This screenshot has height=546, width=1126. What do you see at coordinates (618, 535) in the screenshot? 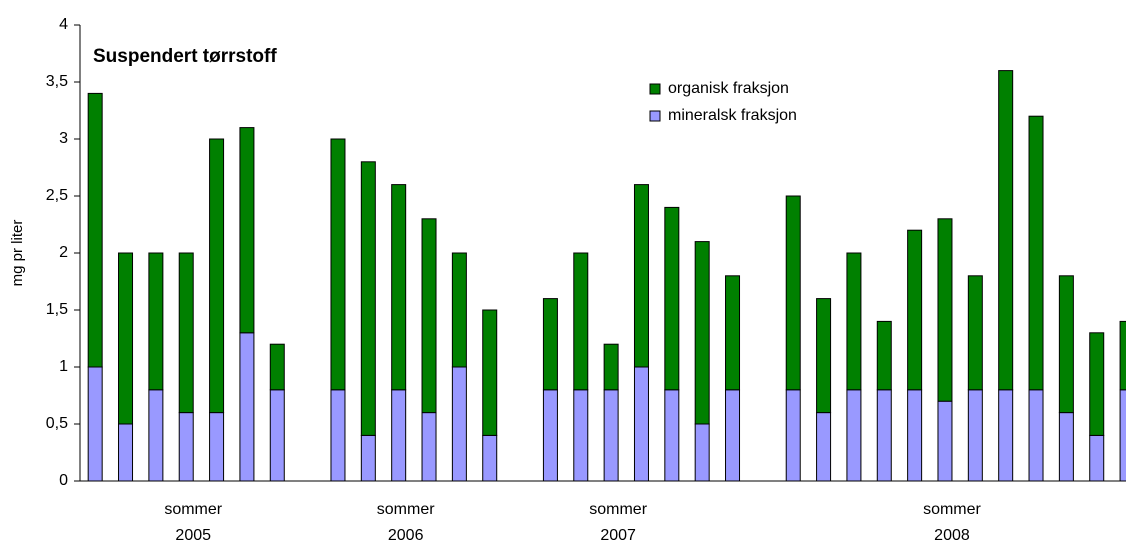
I see `x-tick-label: 2007` at bounding box center [618, 535].